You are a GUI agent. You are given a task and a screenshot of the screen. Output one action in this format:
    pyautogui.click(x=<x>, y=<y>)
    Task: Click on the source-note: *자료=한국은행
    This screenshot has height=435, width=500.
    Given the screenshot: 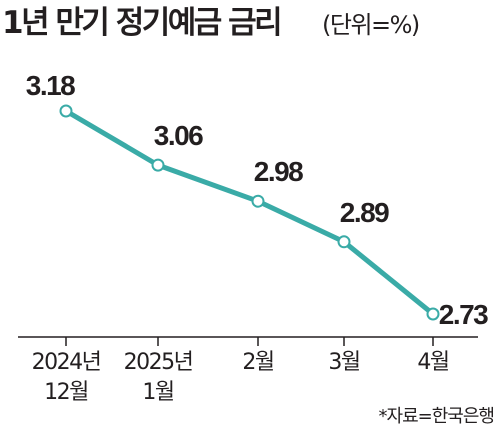 What is the action you would take?
    pyautogui.click(x=436, y=416)
    